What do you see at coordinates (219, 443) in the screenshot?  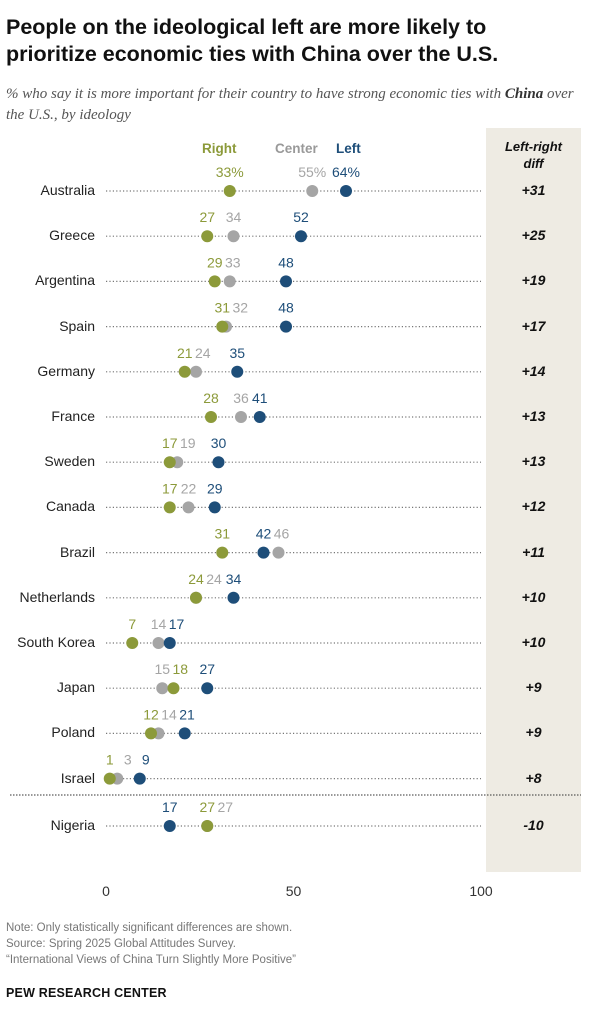 I see `value-label-left: 30` at bounding box center [219, 443].